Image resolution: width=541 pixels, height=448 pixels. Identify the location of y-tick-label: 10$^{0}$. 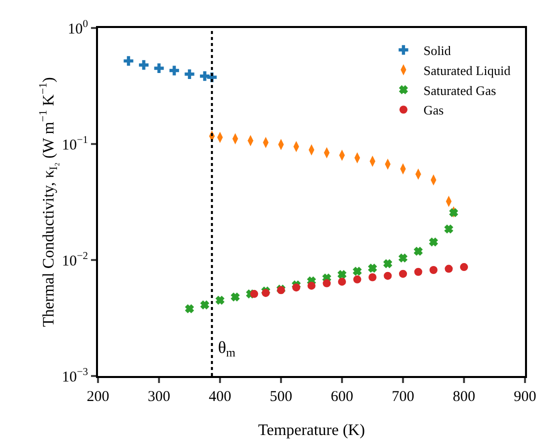
(78, 28).